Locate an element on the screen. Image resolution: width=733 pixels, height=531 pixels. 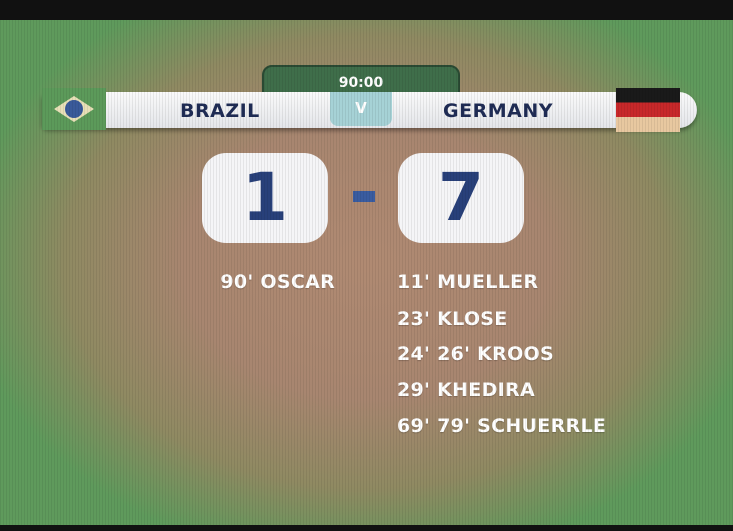
home-score: 1 is located at coordinates (265, 198).